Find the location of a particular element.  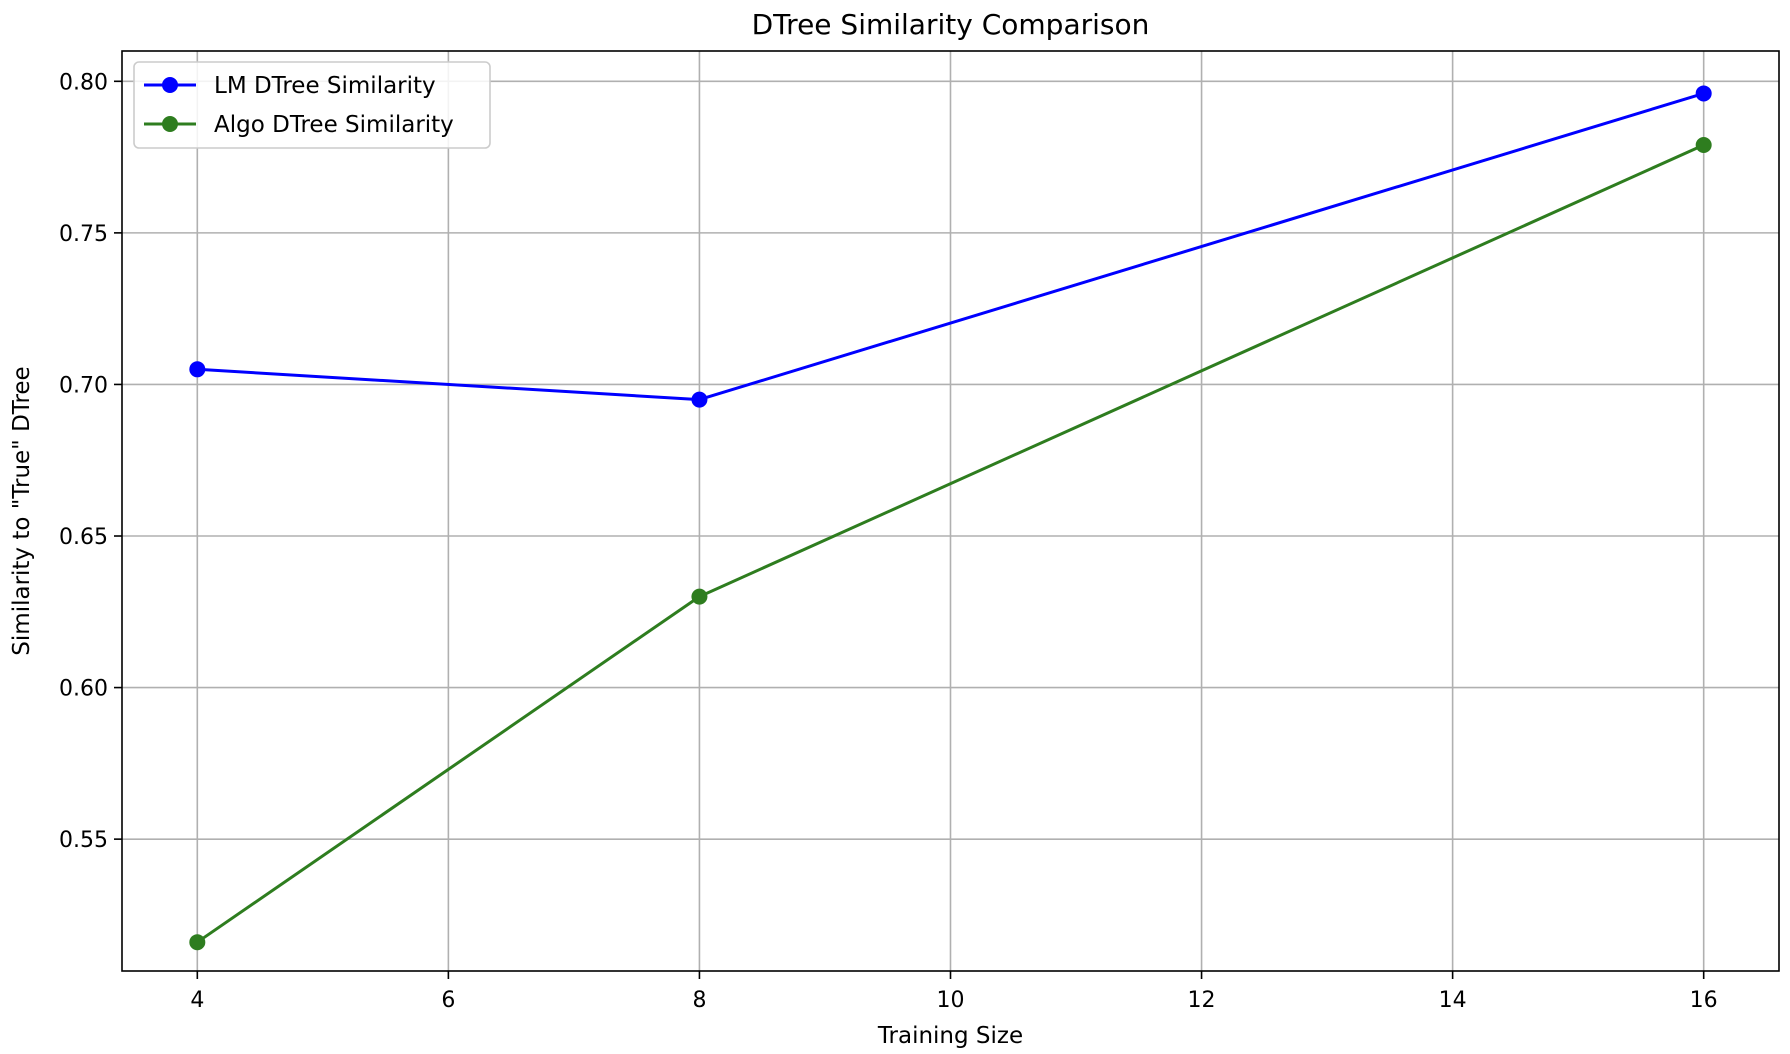

x-tick-label: 8 is located at coordinates (699, 1000).